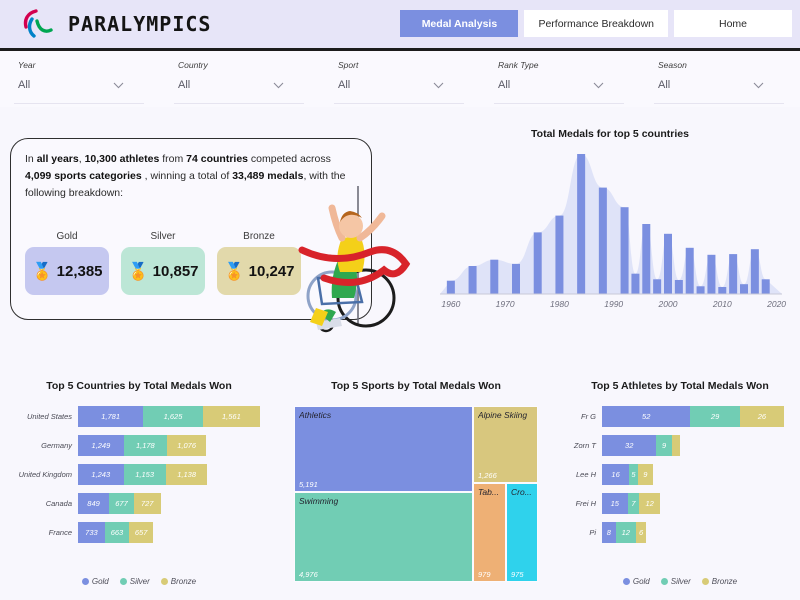 The image size is (800, 600). I want to click on treemap-cell-label: Swimming, so click(319, 501).